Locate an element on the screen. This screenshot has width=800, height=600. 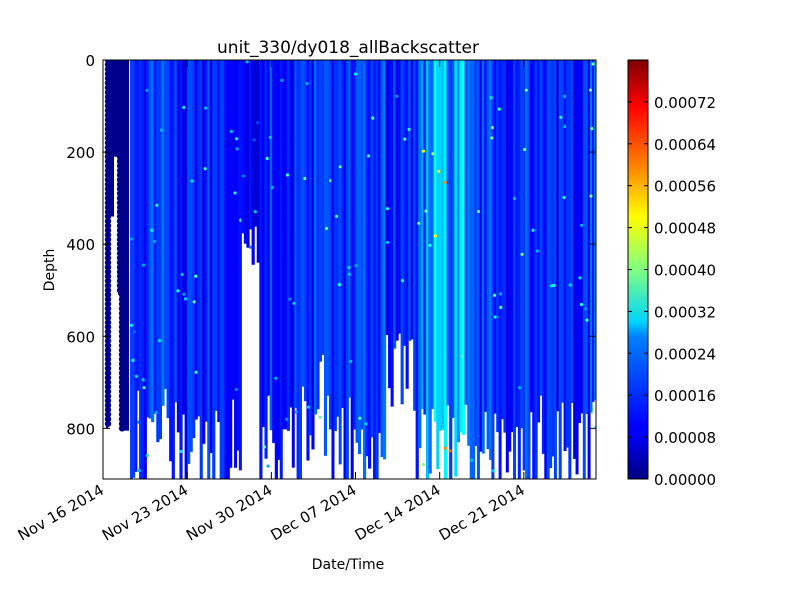
x-tick-label: Dec 14 2014 is located at coordinates (398, 513).